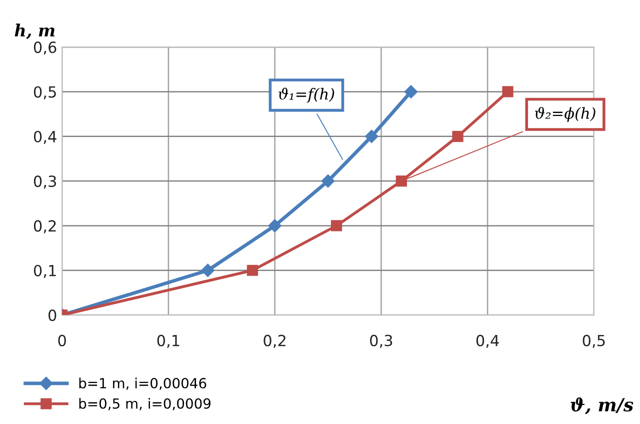 The width and height of the screenshot is (640, 424). I want to click on x-tick-label: 0,2, so click(275, 341).